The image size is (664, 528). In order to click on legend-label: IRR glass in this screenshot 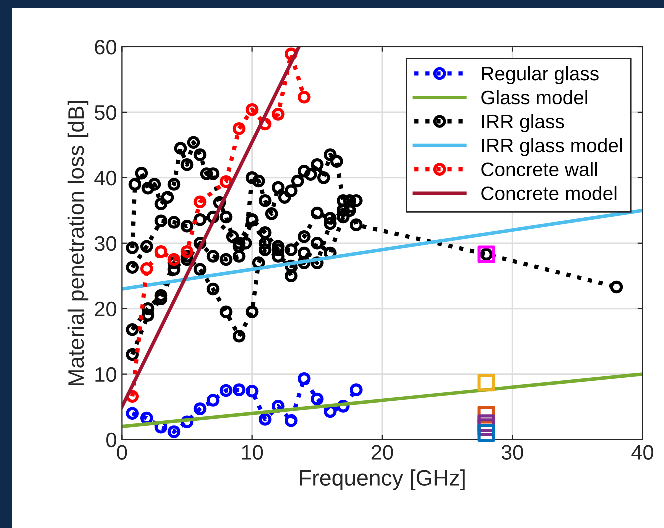, I will do `click(523, 123)`.